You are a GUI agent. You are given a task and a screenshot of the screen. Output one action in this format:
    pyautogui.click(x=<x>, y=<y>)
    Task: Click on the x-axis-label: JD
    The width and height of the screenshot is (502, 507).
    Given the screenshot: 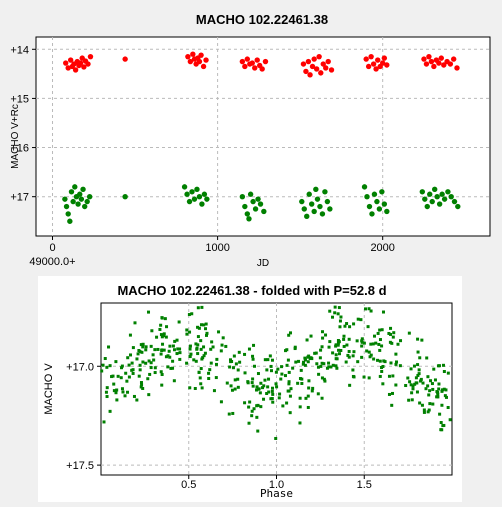 What is the action you would take?
    pyautogui.click(x=263, y=263)
    